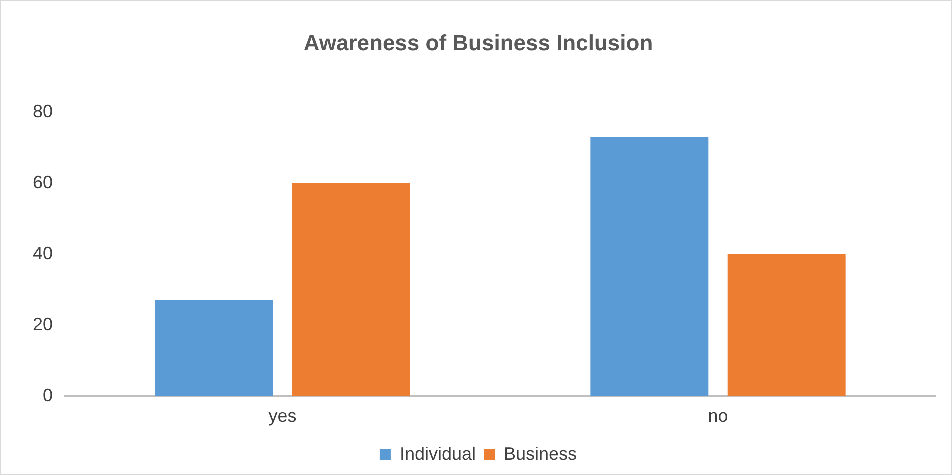  I want to click on y-tick-label: 60, so click(43, 182).